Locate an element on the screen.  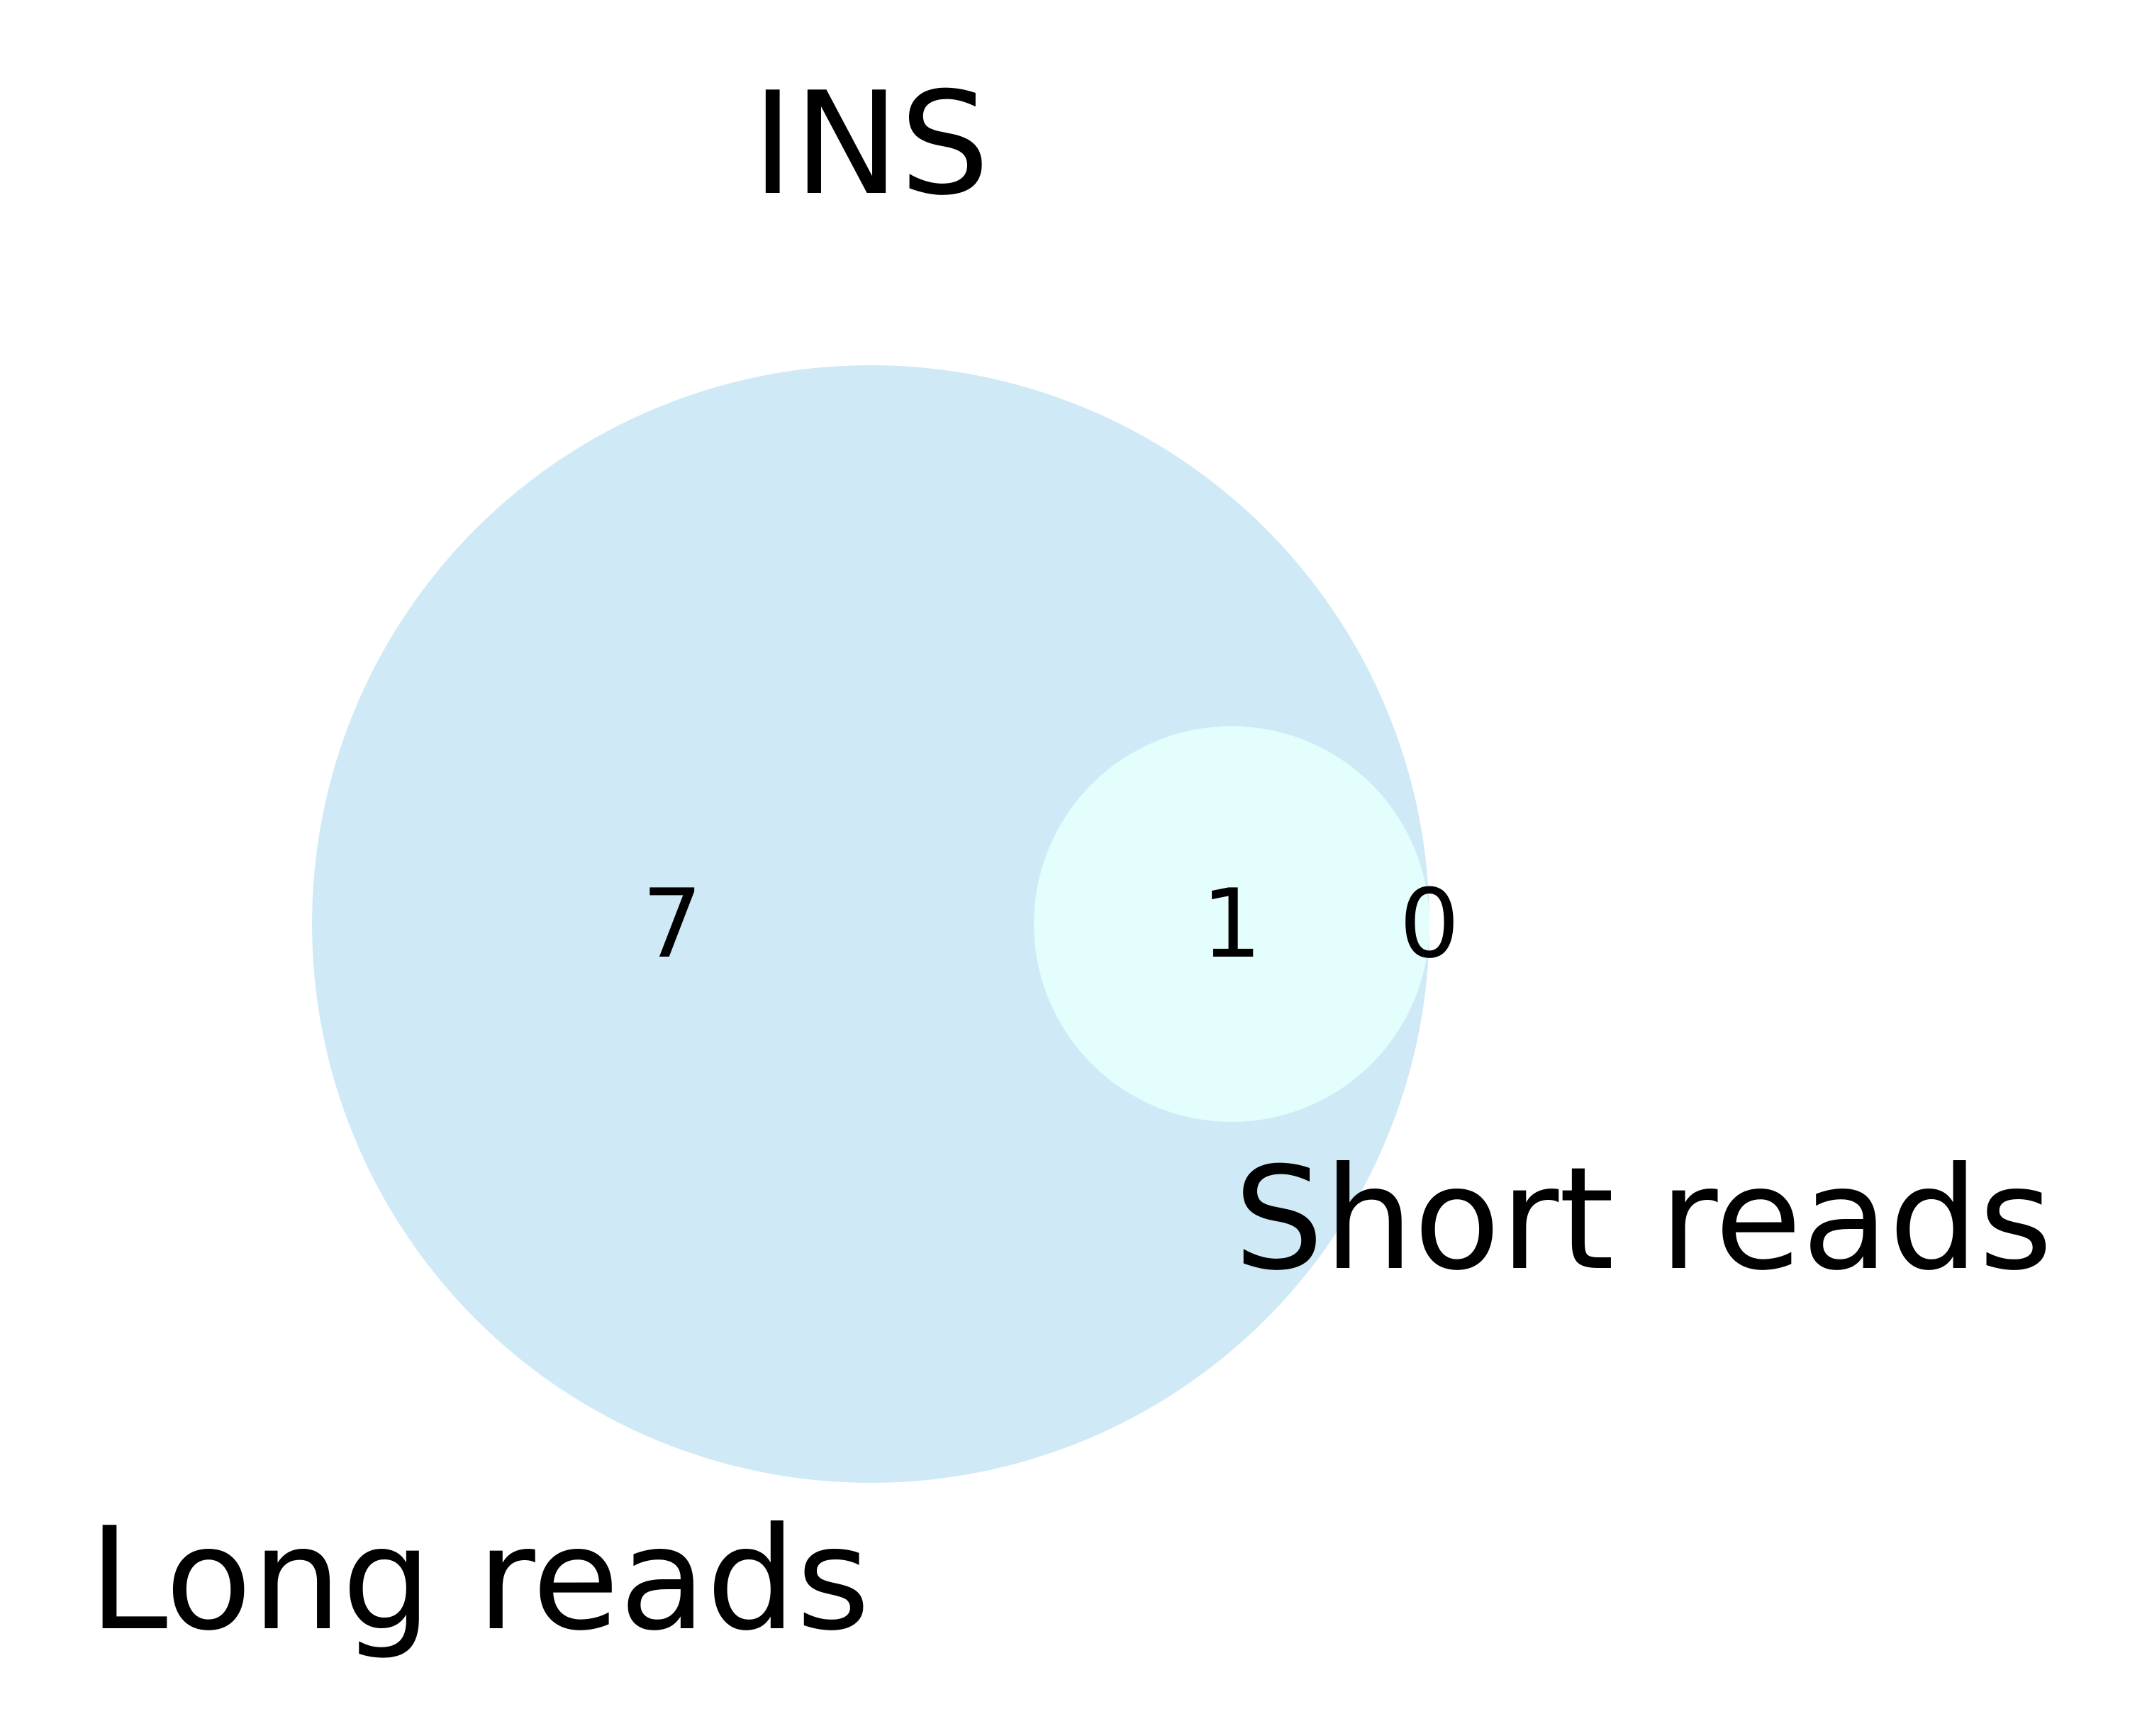
short-reads-circle is located at coordinates (1231, 924).